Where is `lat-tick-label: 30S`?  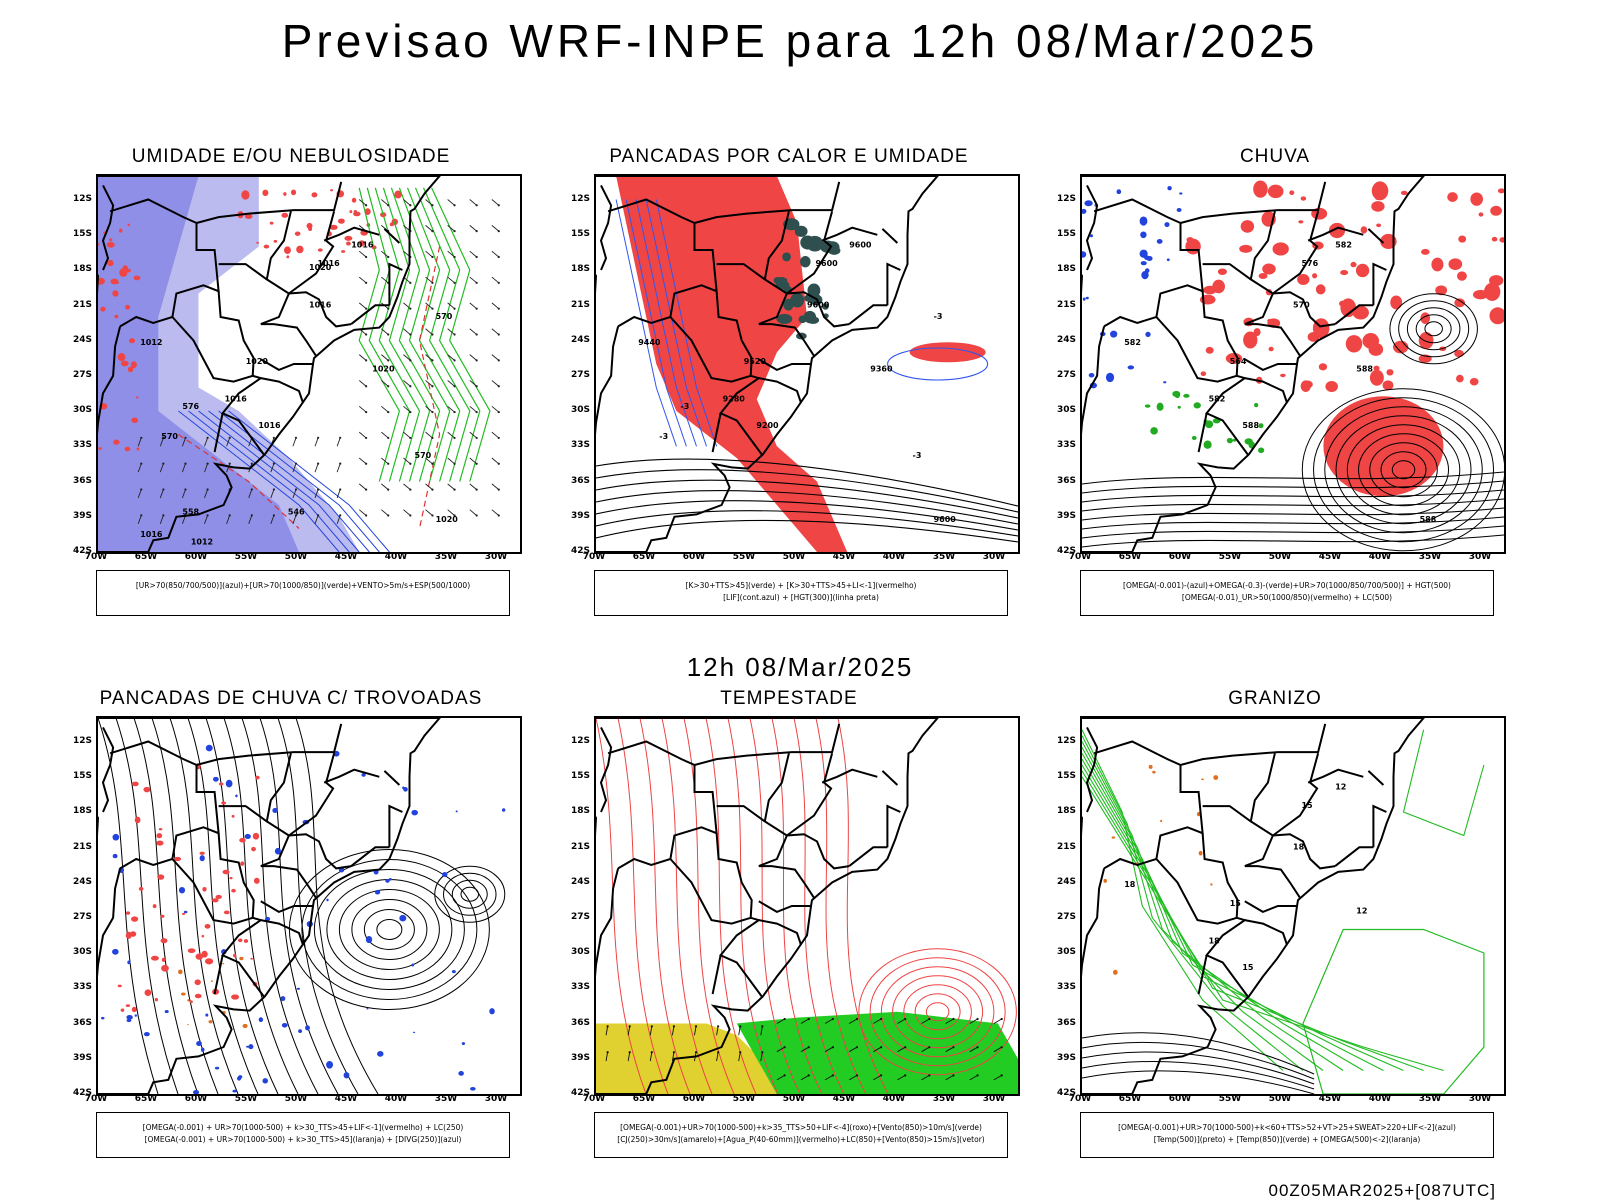 lat-tick-label: 30S is located at coordinates (580, 410).